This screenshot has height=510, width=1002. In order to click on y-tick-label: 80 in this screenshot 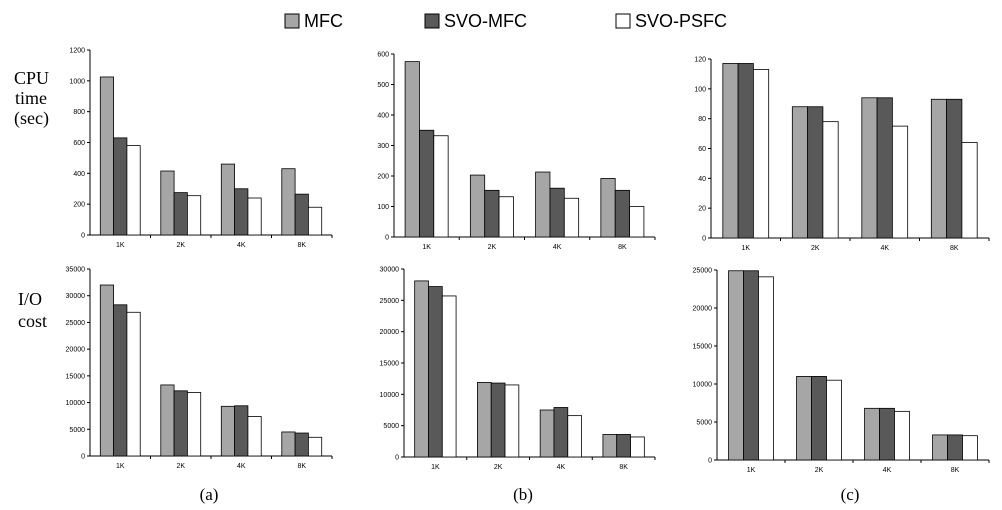, I will do `click(702, 119)`.